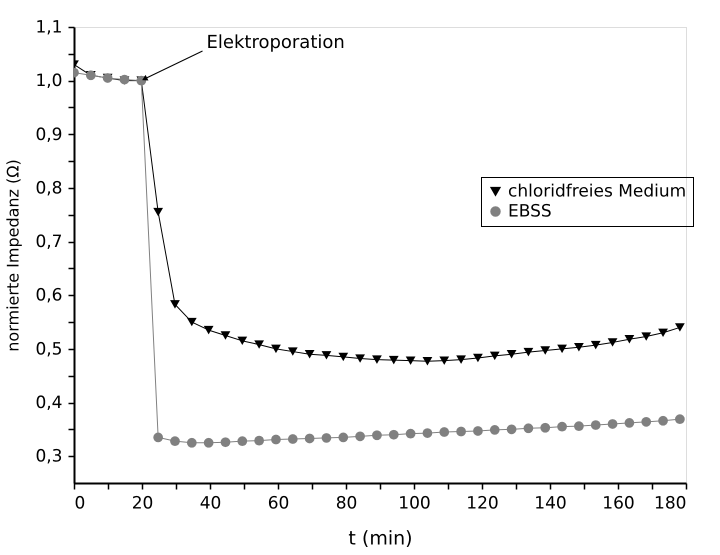 This screenshot has height=555, width=720. What do you see at coordinates (48, 403) in the screenshot?
I see `y-tick-label: 0,4` at bounding box center [48, 403].